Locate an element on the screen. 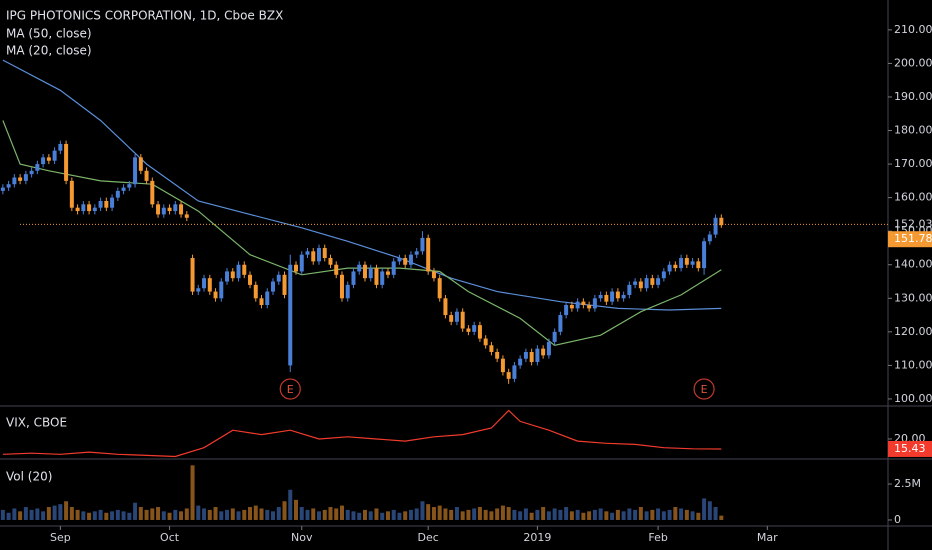 Image resolution: width=932 pixels, height=550 pixels. pane-title: VIX, CBOE is located at coordinates (36, 423).